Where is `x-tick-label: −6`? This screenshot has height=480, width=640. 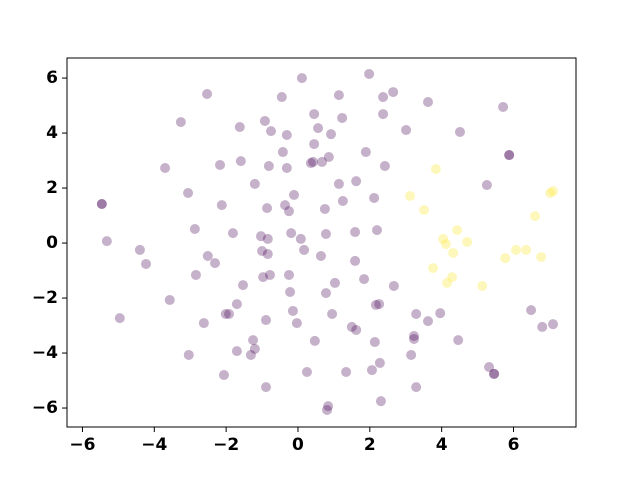
x-tick-label: −6 is located at coordinates (82, 445).